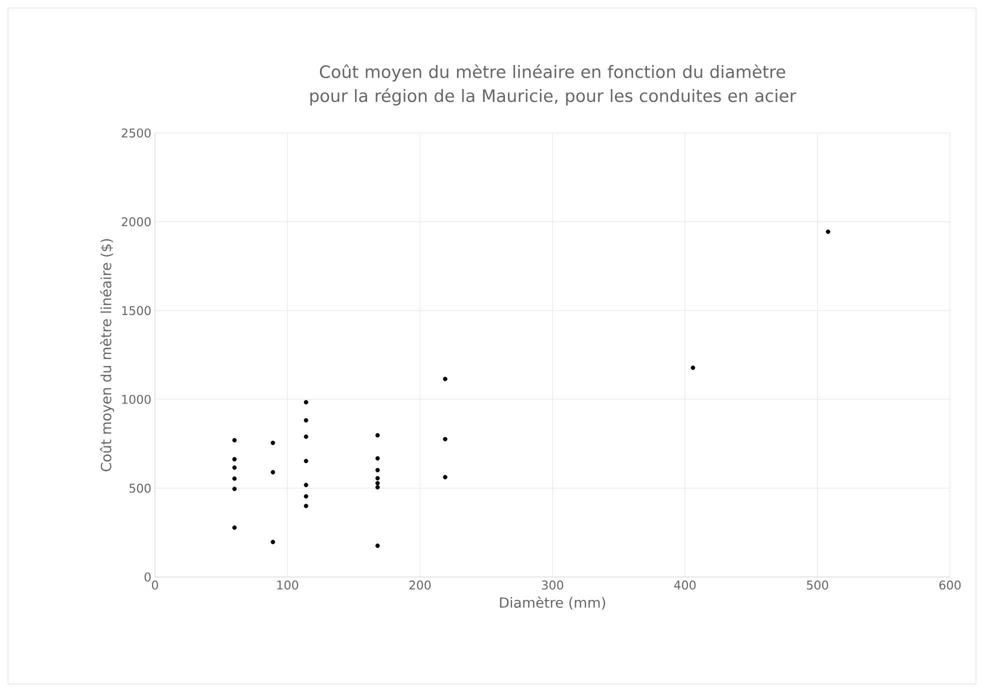 Image resolution: width=986 pixels, height=692 pixels. I want to click on x-tick-label: 500, so click(817, 585).